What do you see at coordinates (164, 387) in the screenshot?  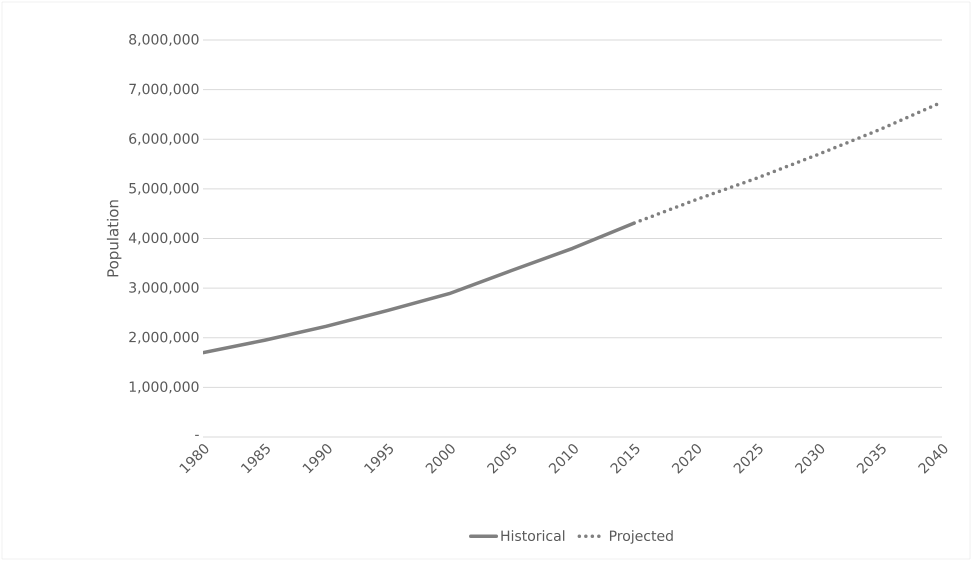 I see `y-tick-label: 1,000,000` at bounding box center [164, 387].